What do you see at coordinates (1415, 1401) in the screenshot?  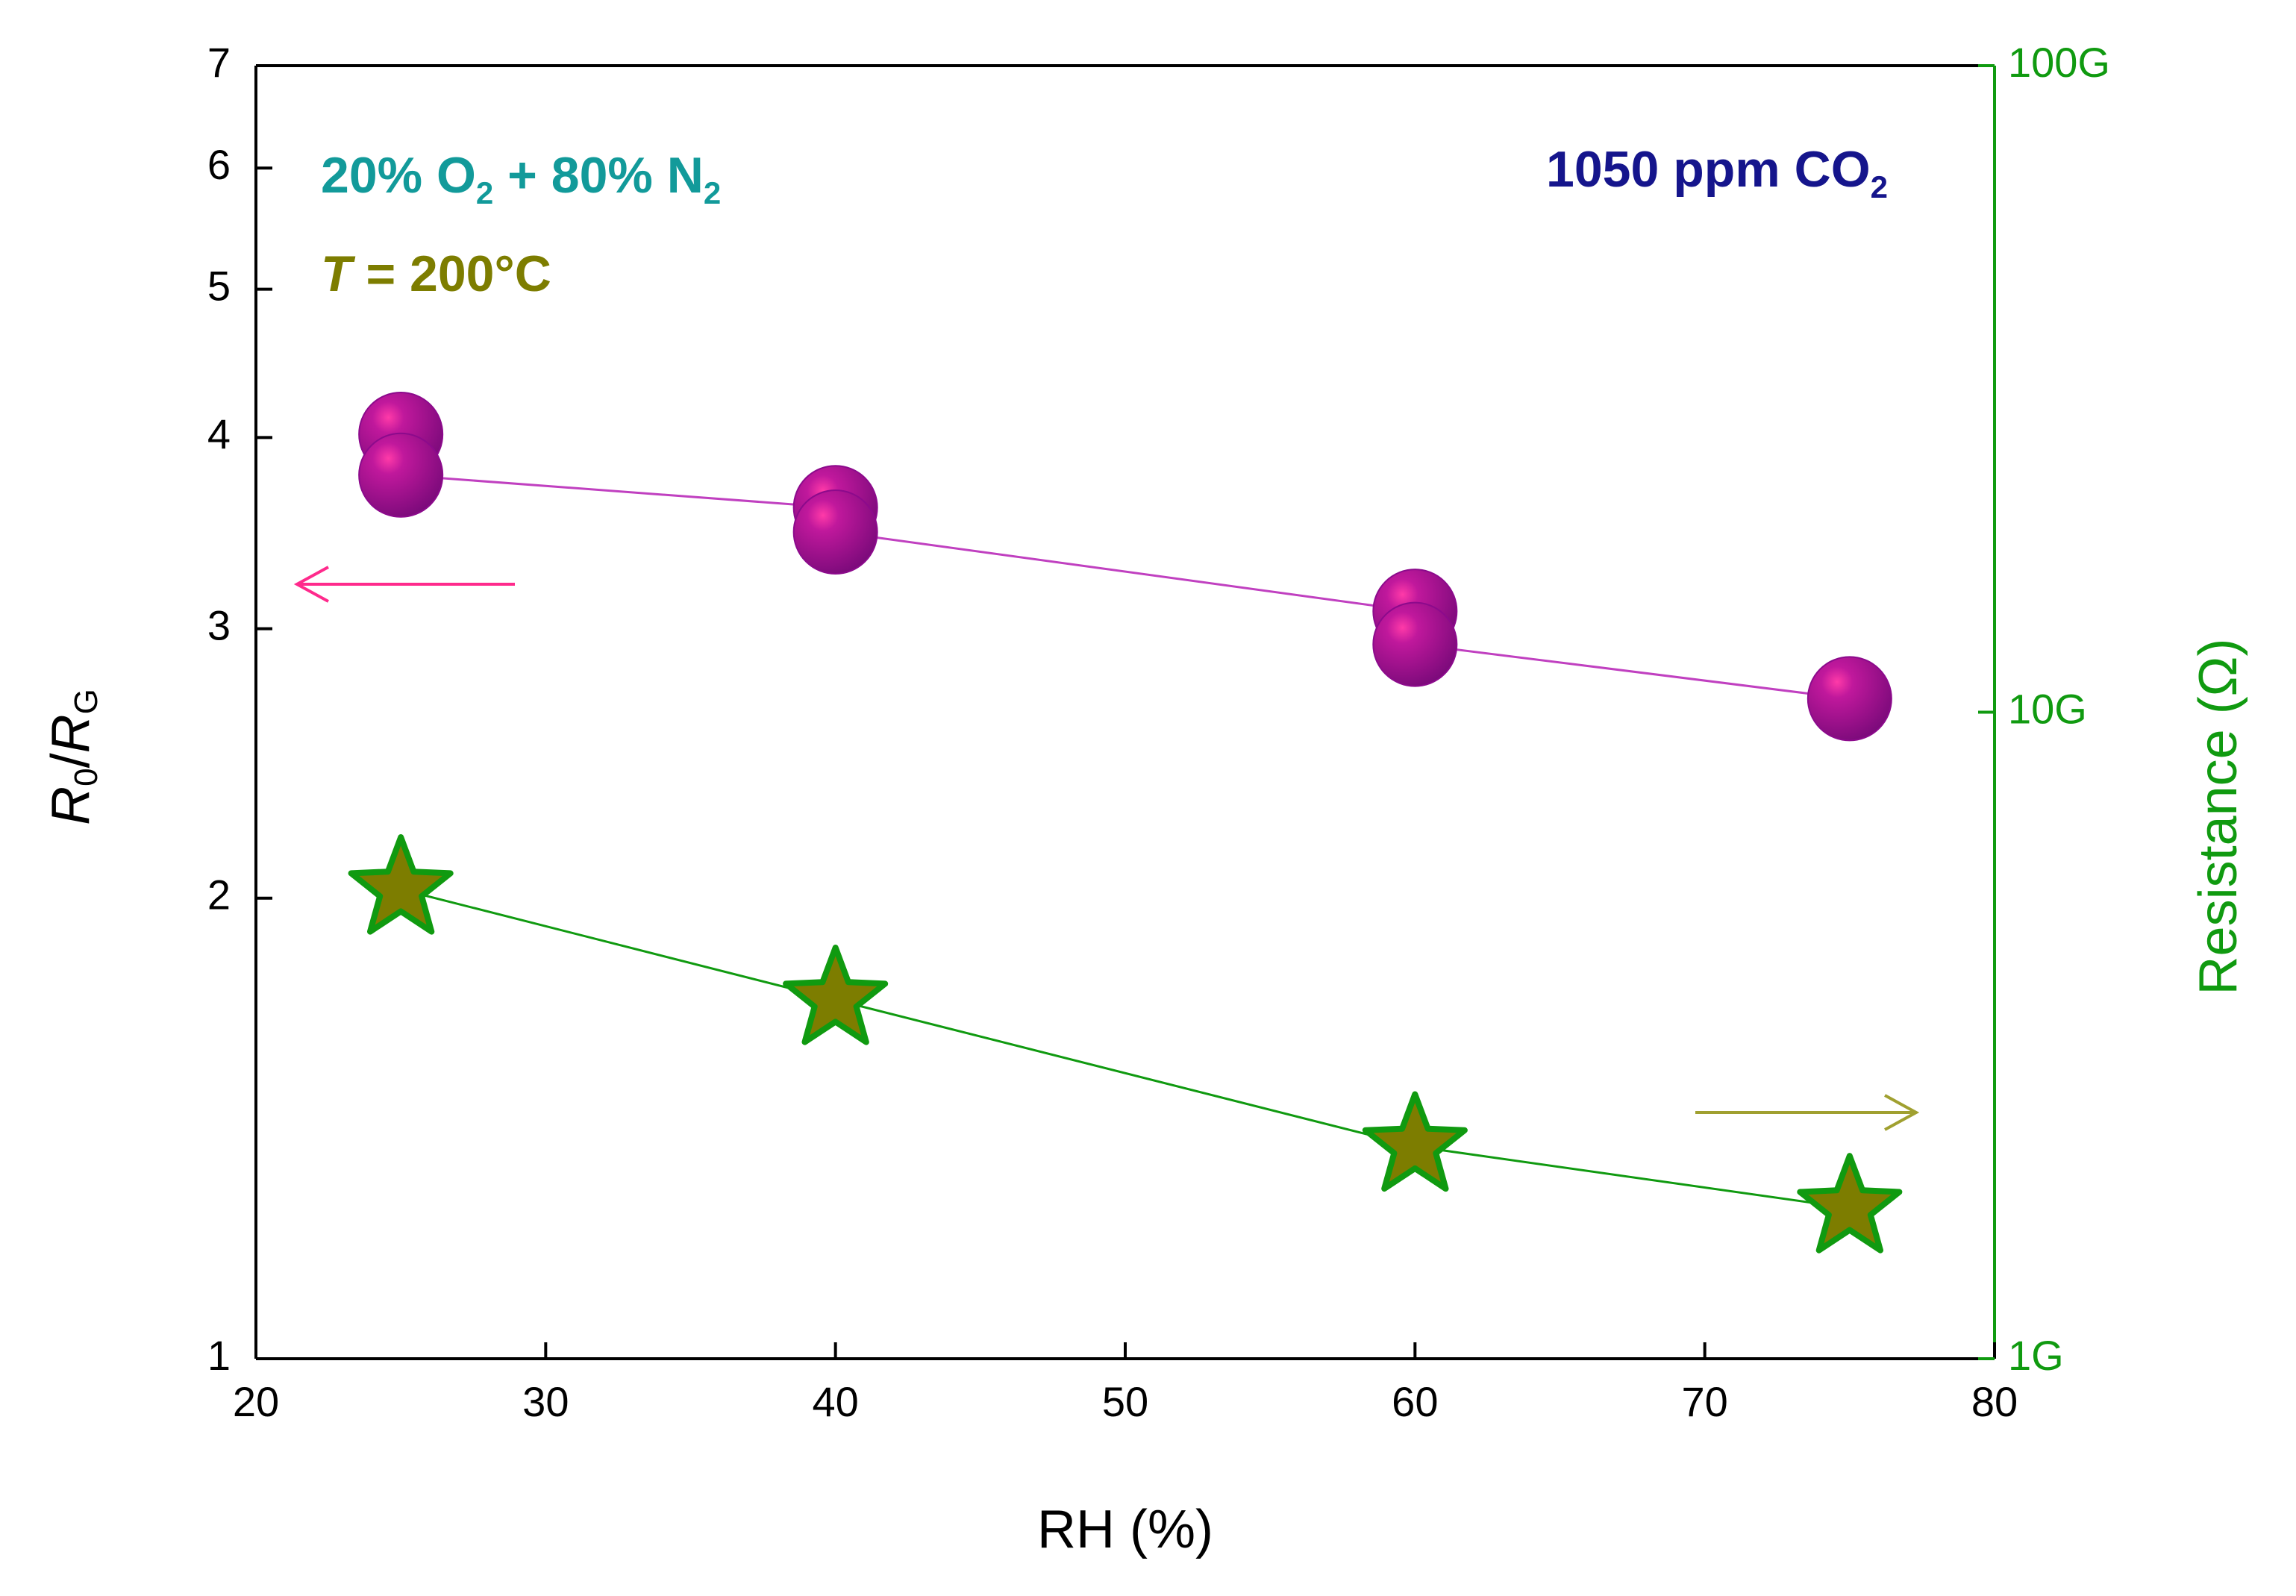 I see `x-tick-label: 60` at bounding box center [1415, 1401].